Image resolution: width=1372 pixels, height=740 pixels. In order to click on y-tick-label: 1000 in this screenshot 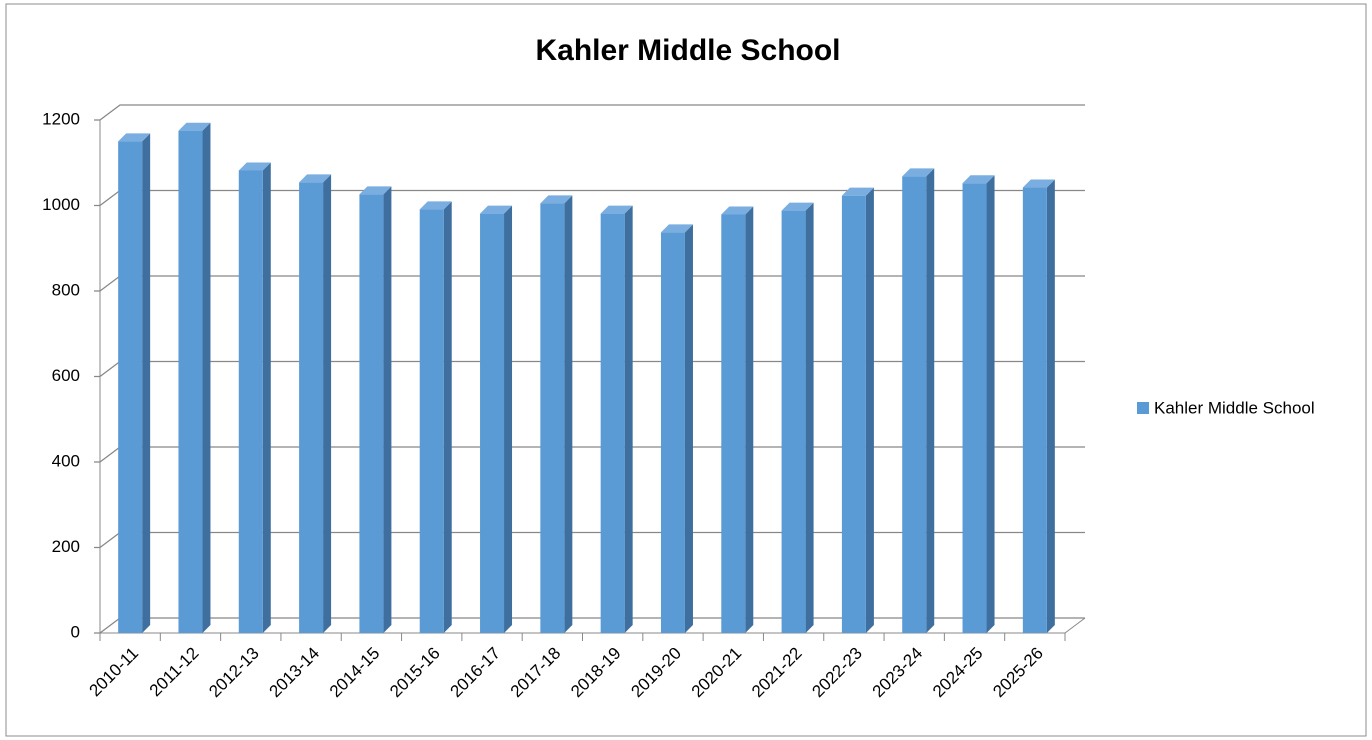, I will do `click(61, 204)`.